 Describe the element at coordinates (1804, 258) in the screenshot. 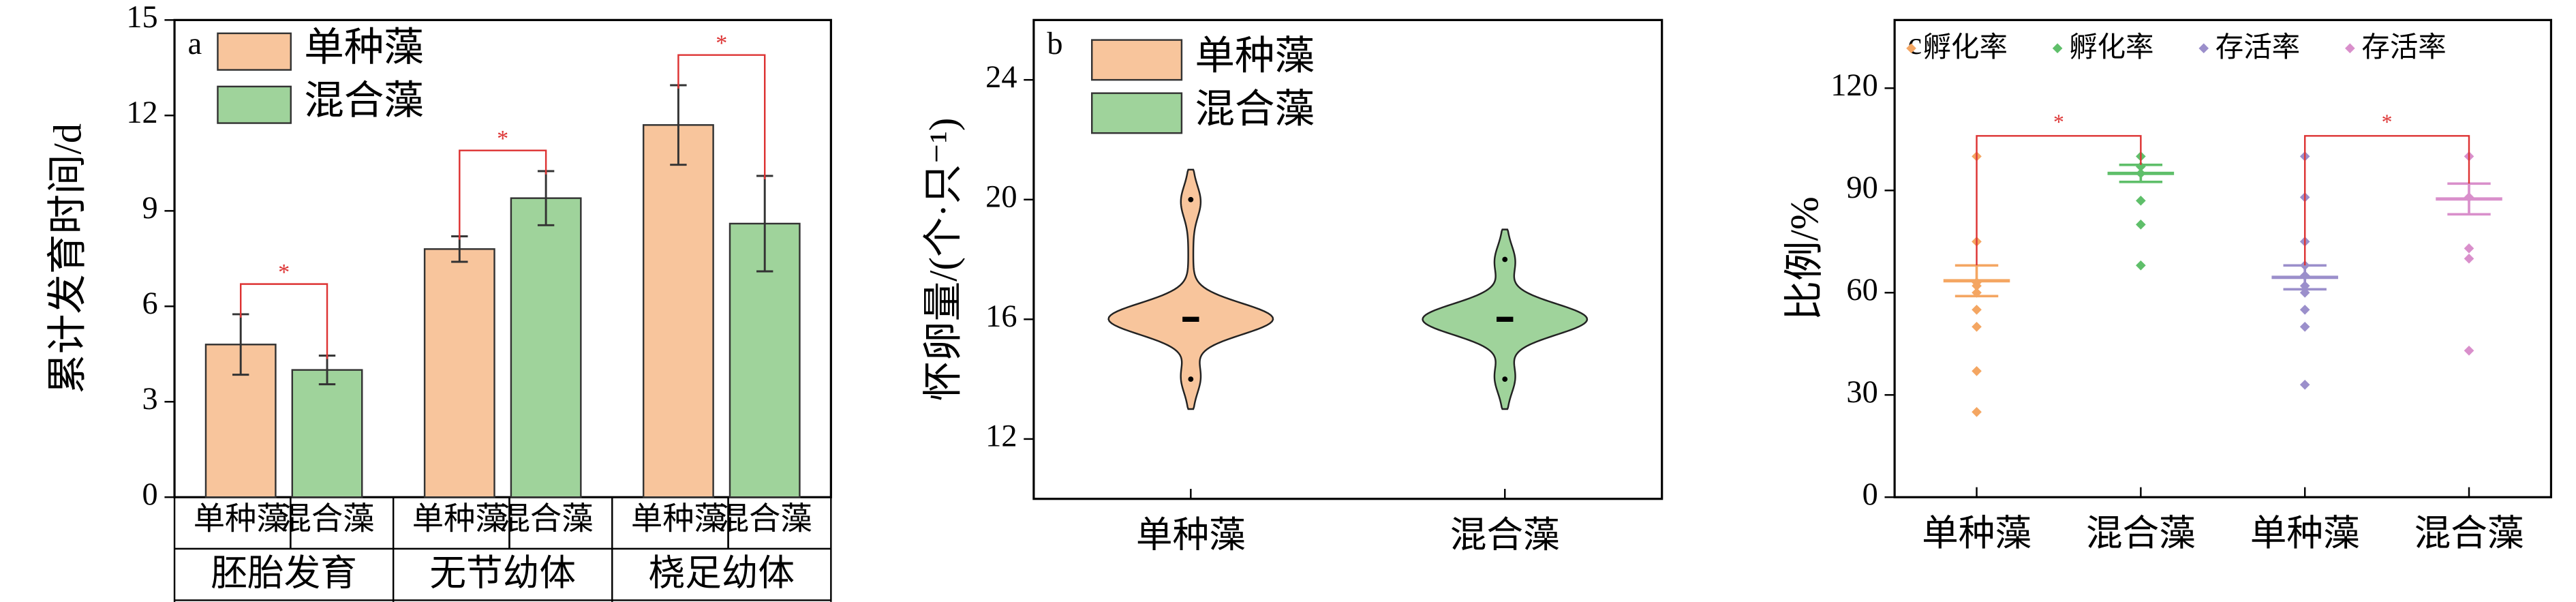

I see `y-axis-label: 比例/%` at that location.